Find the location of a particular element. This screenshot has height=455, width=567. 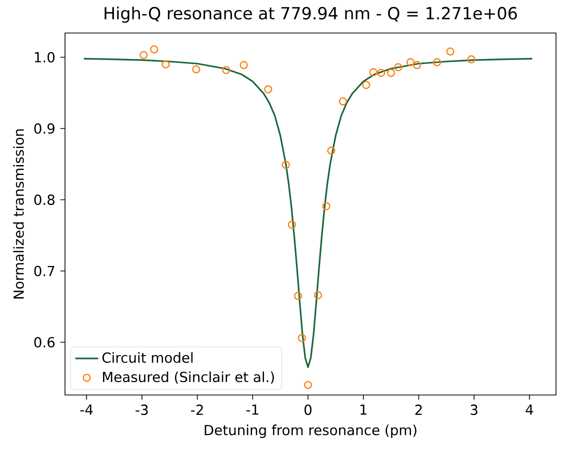

x-tick-label: -4 is located at coordinates (86, 409).